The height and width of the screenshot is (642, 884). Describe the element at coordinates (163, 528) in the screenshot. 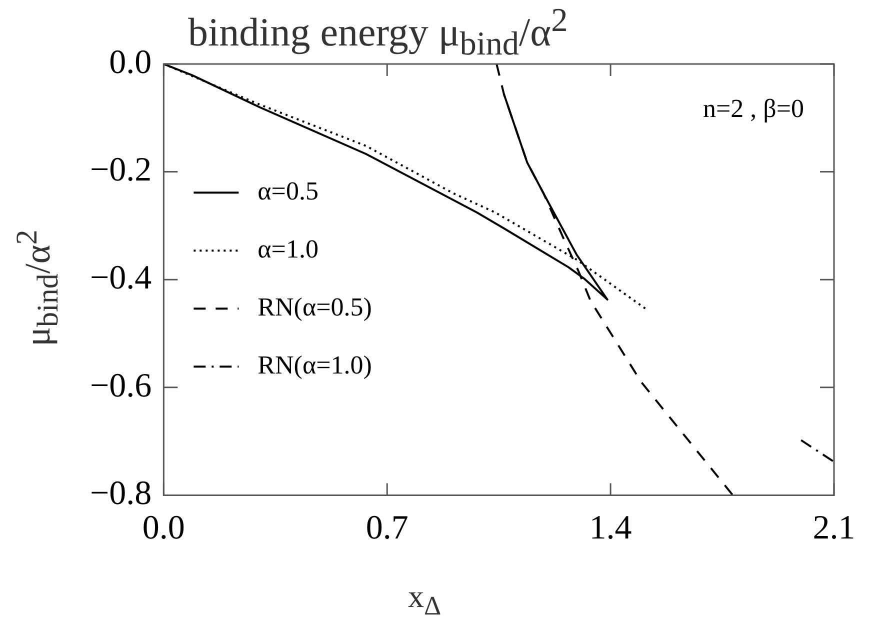

I see `x-tick-label: 0.0` at that location.